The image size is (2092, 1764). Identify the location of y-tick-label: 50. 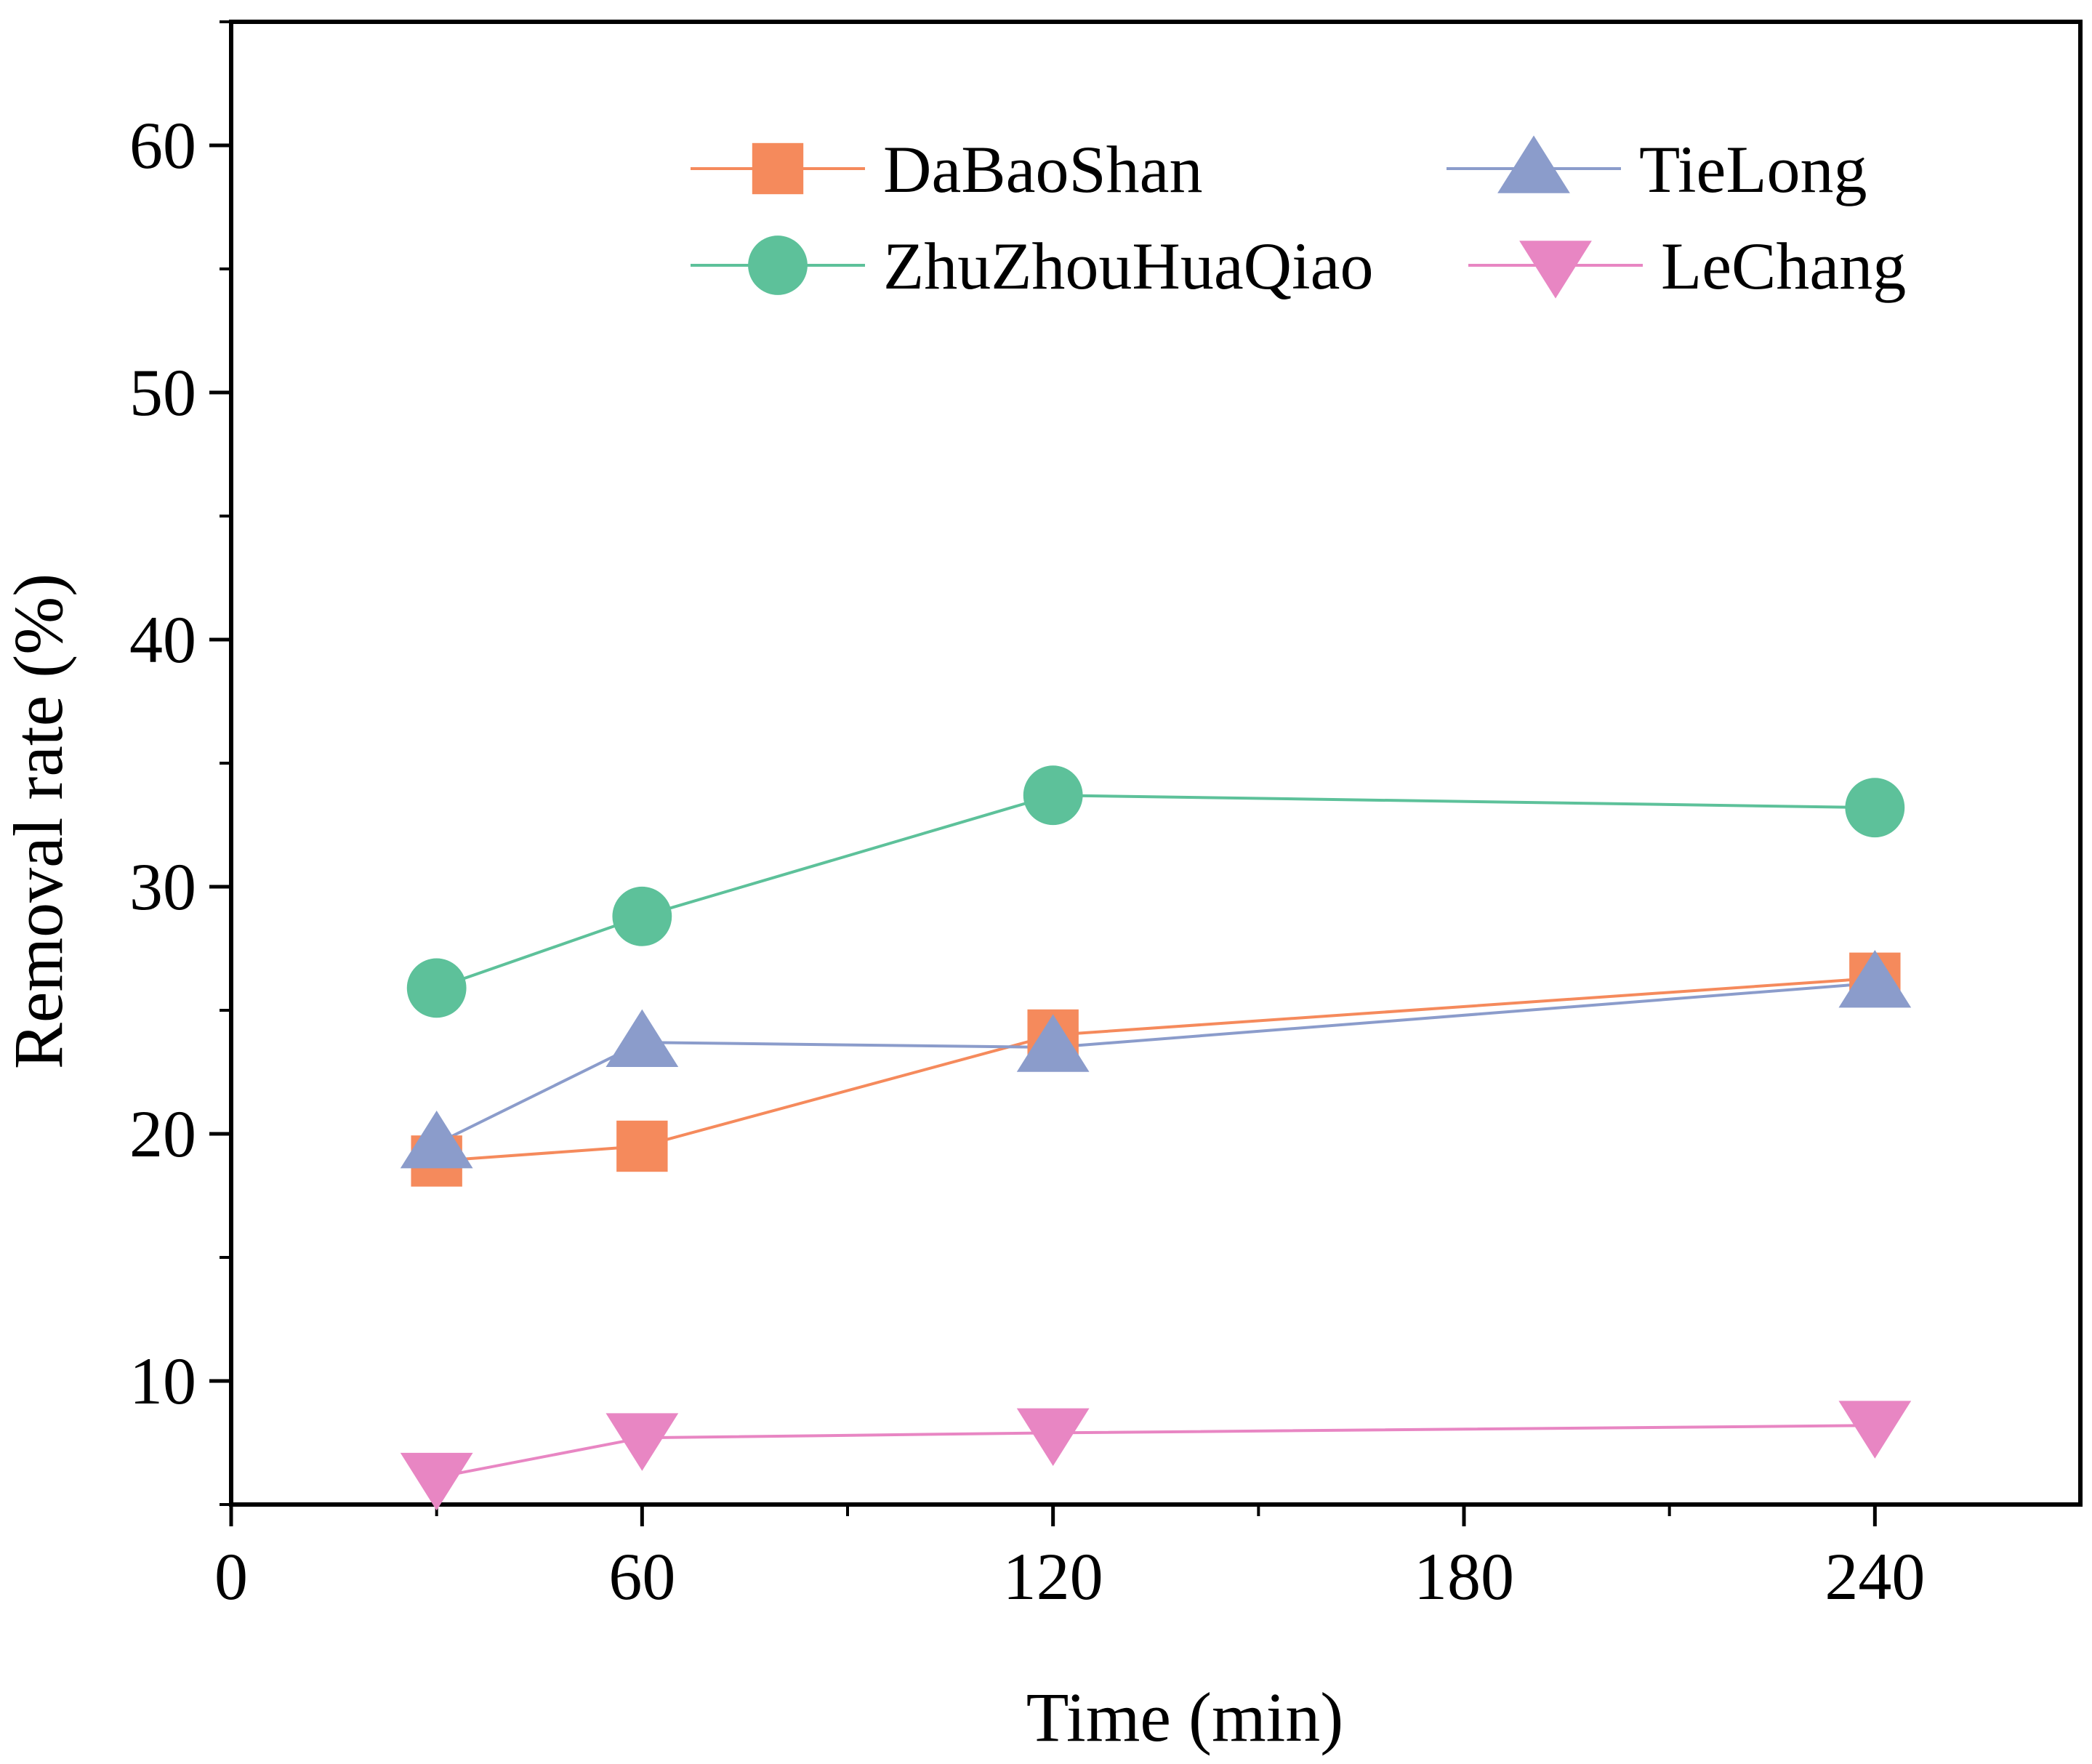
(162, 392).